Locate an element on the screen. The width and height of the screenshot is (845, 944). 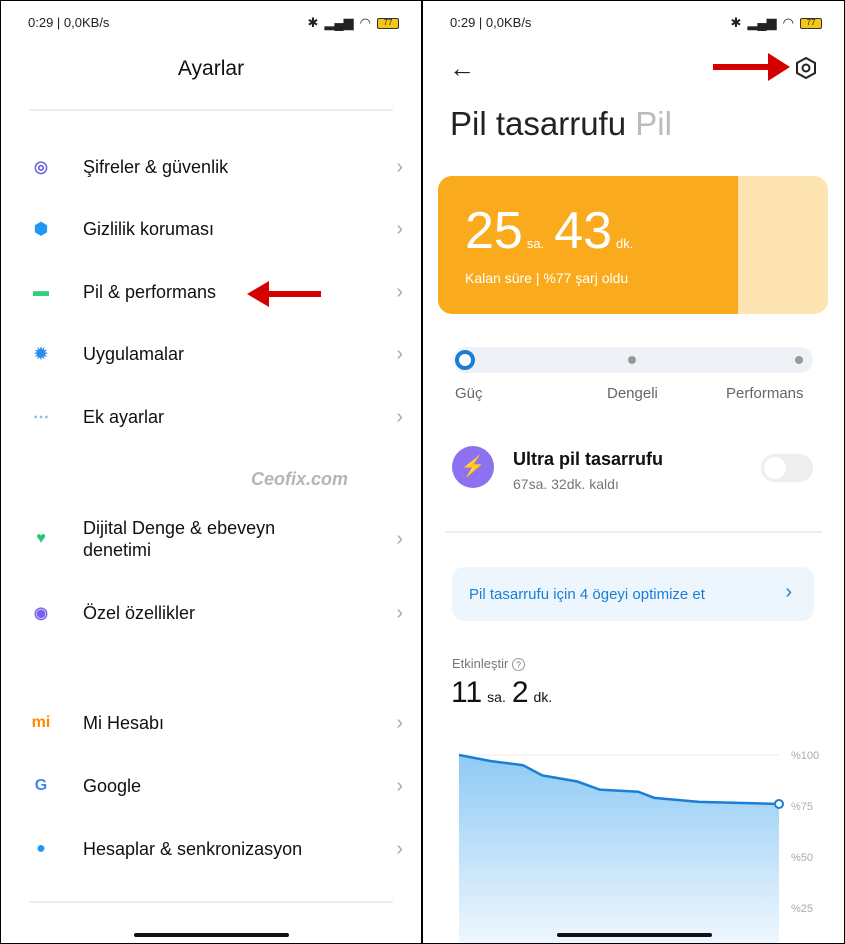
settings-item: ♥ Dijital Denge & ebeveyn denetimi › is located at coordinates (211, 539).